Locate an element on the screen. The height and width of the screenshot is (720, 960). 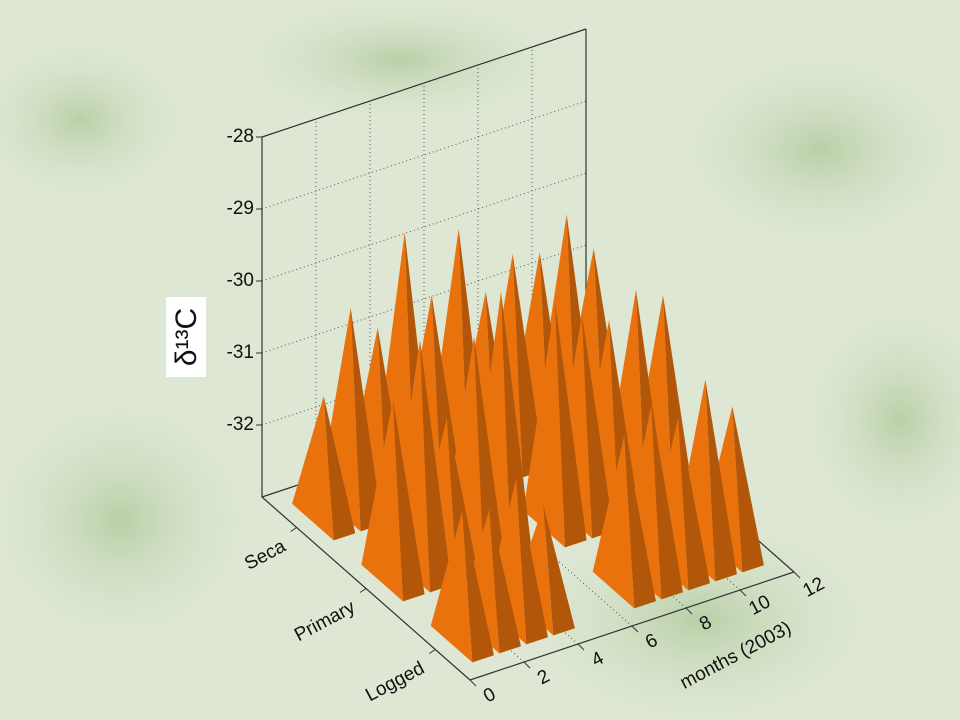
z-tick-label: -28 is located at coordinates (240, 136).